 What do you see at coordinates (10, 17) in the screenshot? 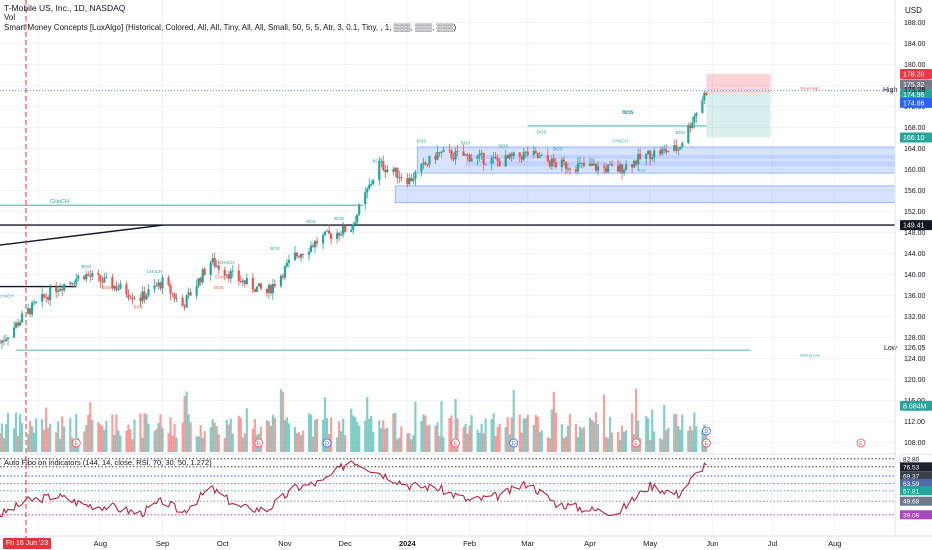
I see `volume-legend: Vol` at bounding box center [10, 17].